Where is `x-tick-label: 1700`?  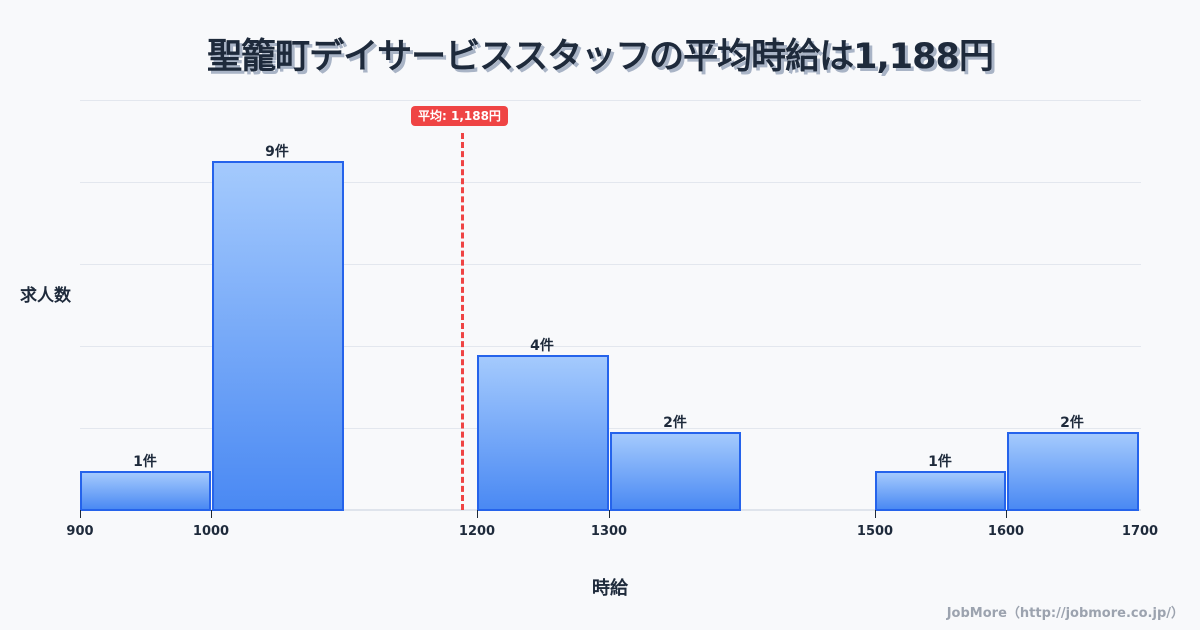 x-tick-label: 1700 is located at coordinates (1140, 531).